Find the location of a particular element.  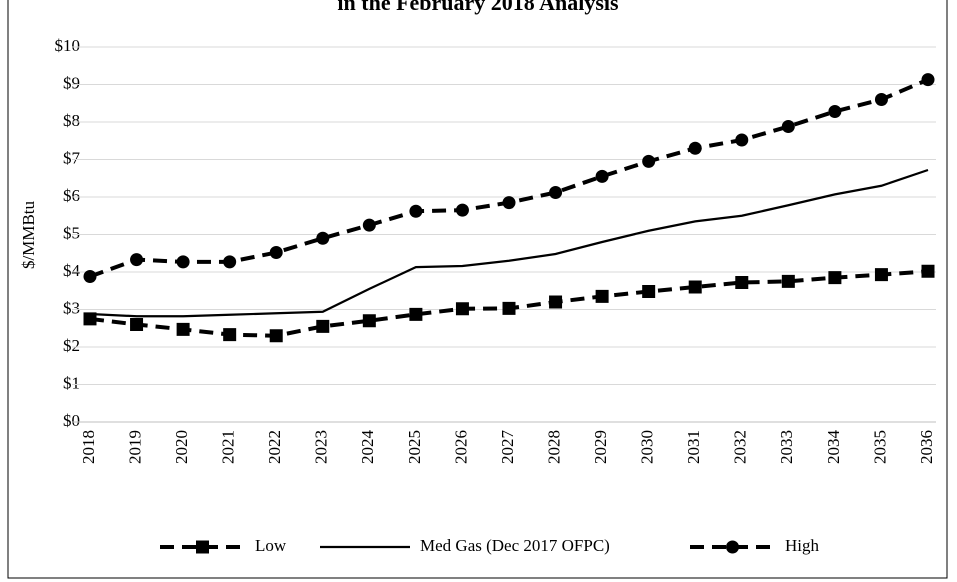

y-tick-label: $9 is located at coordinates (71, 82).